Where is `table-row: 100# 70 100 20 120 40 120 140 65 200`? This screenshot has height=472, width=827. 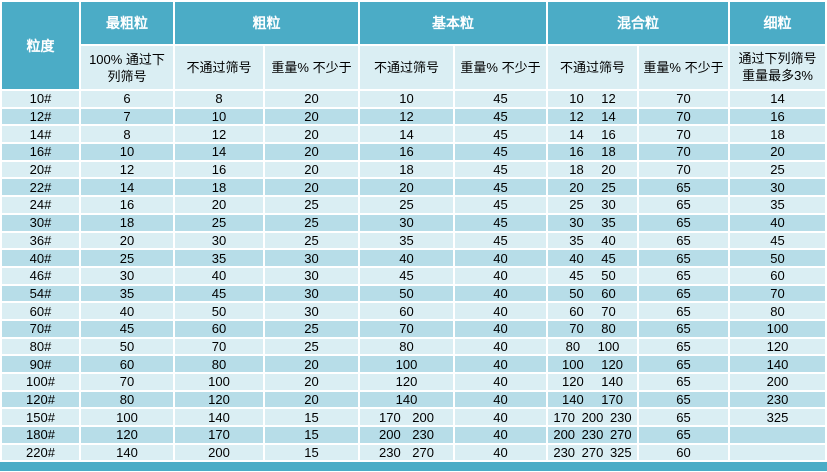
table-row: 100# 70 100 20 120 40 120 140 65 200 is located at coordinates (414, 383).